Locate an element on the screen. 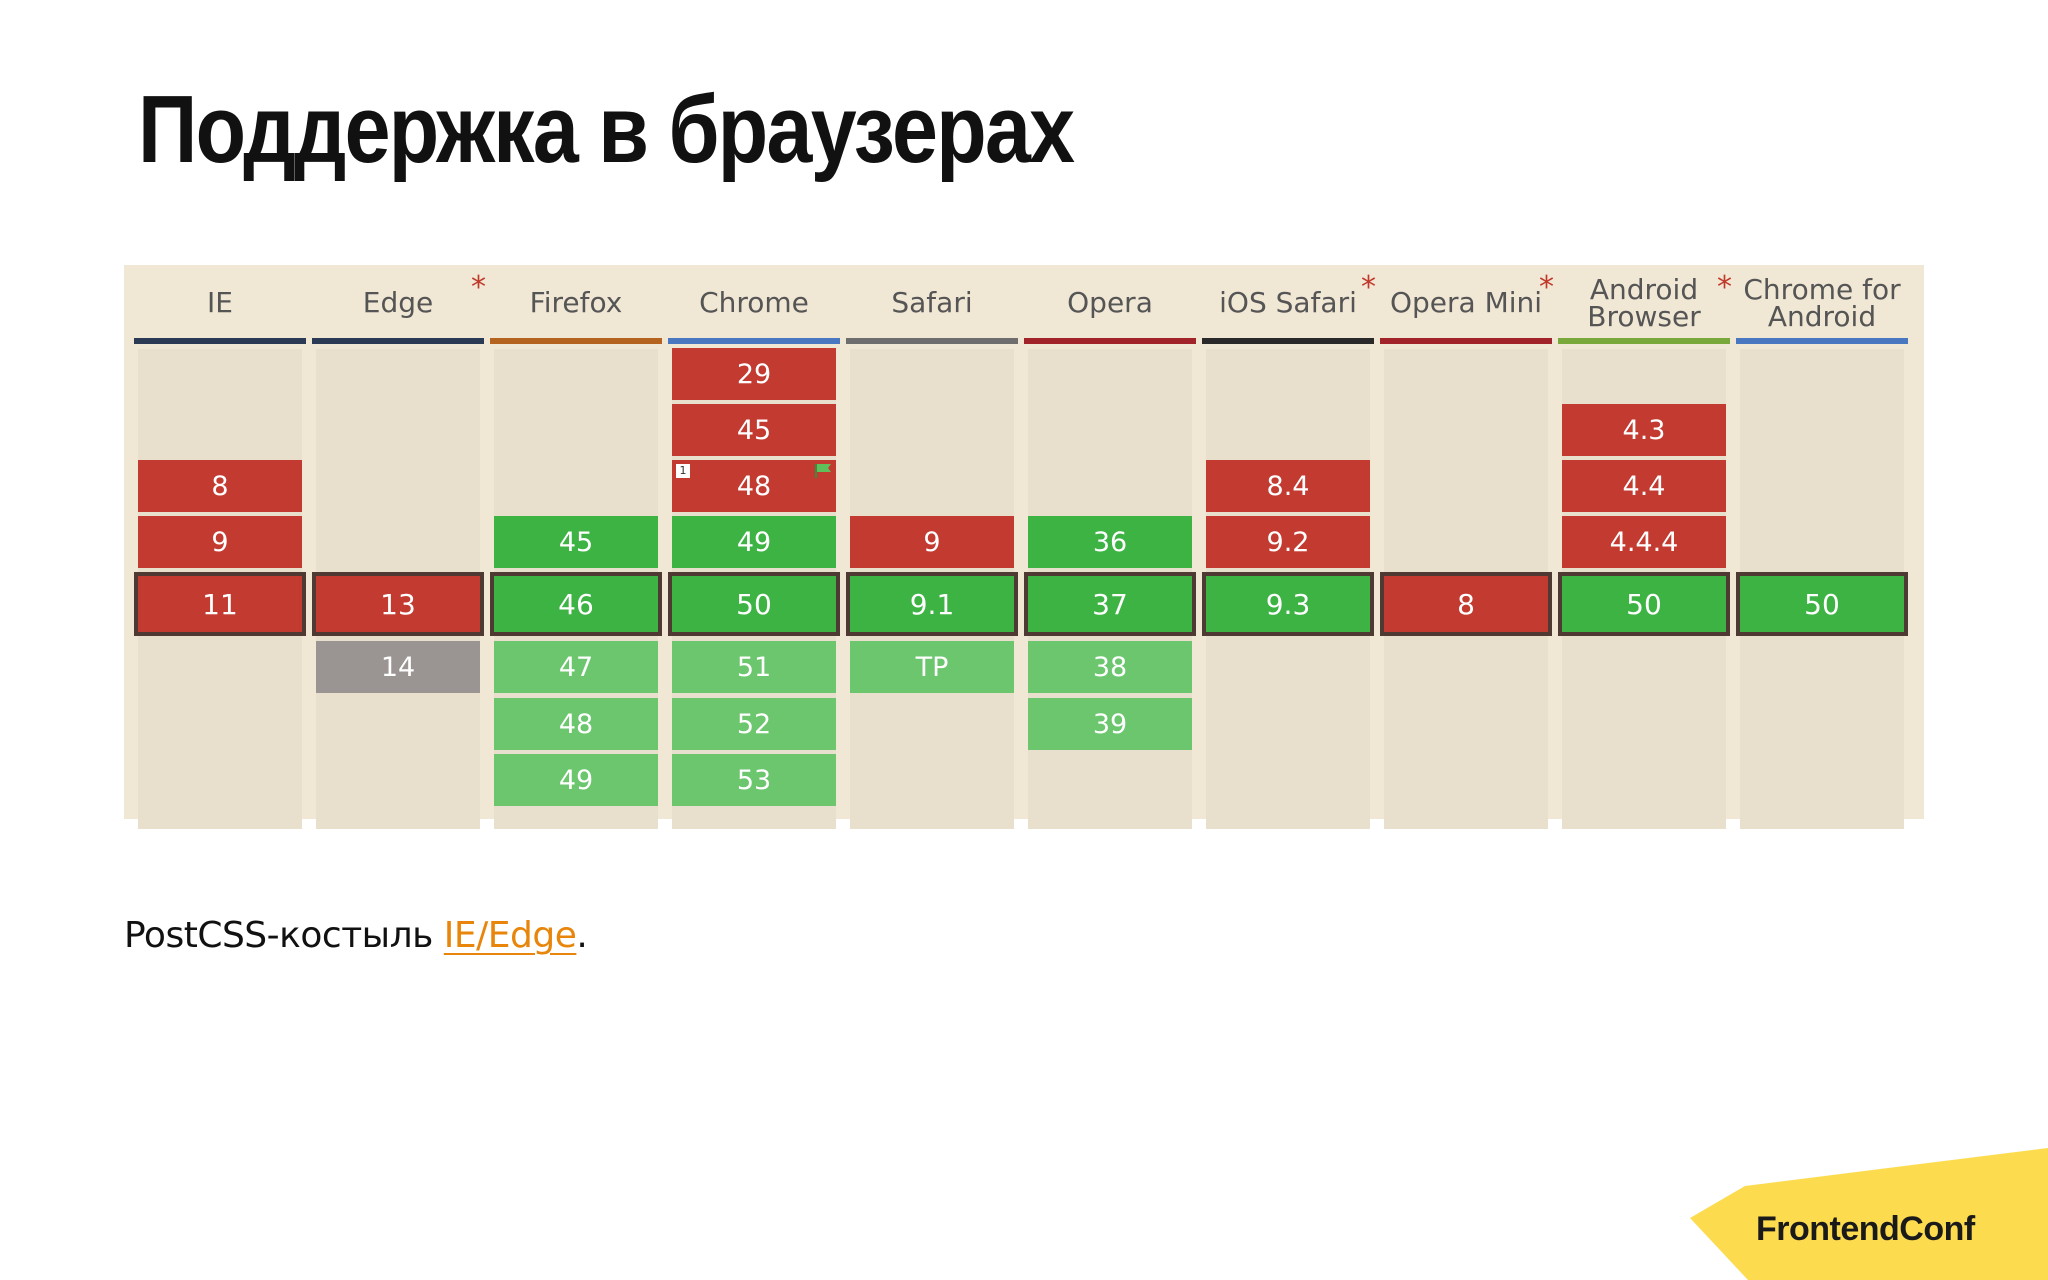 The image size is (2048, 1280). version-label: 14 is located at coordinates (398, 667).